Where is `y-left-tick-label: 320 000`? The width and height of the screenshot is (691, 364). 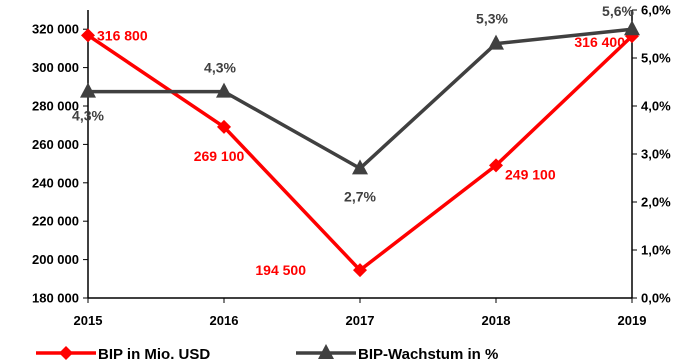
y-left-tick-label: 320 000 is located at coordinates (55, 29).